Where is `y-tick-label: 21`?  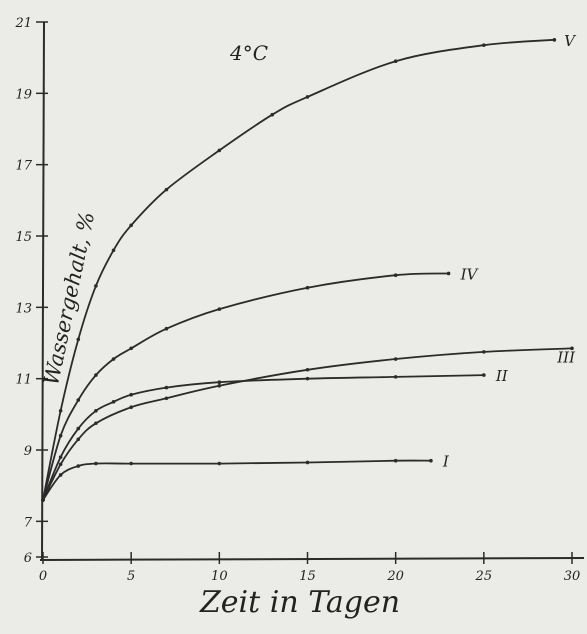
y-tick-label: 21 is located at coordinates (23, 23).